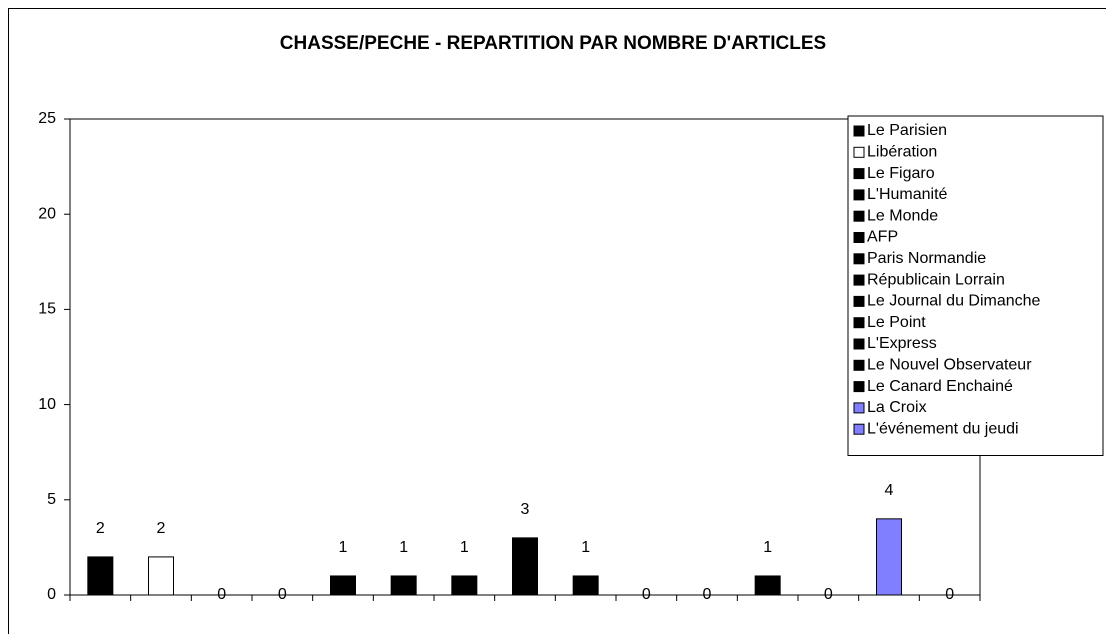  I want to click on legend-label: Le Nouvel Observateur, so click(949, 365).